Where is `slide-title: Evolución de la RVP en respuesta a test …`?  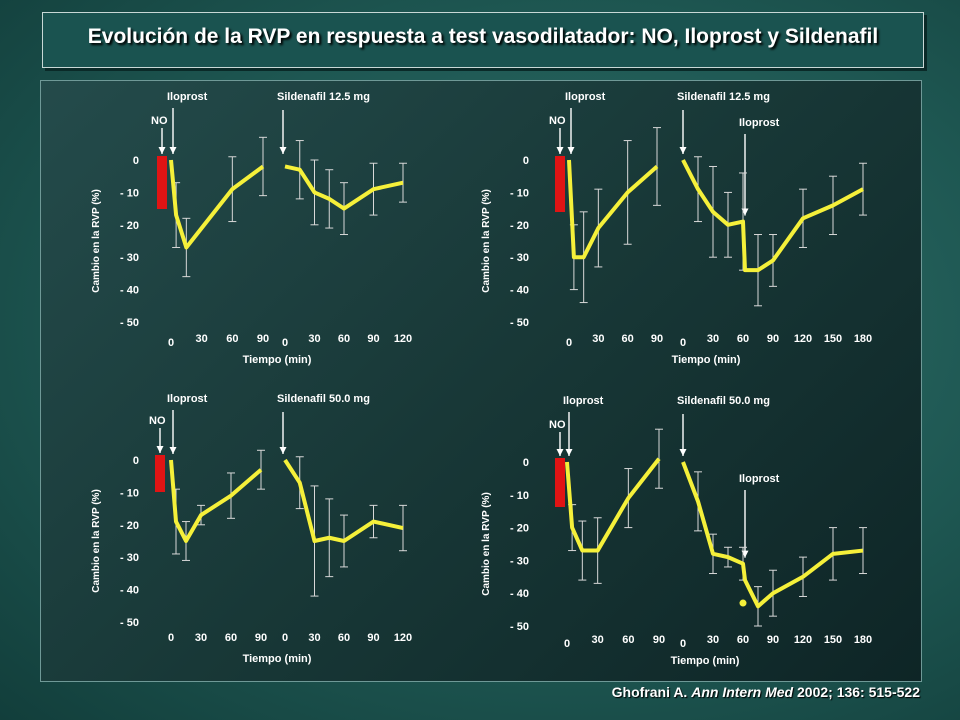
slide-title: Evolución de la RVP en respuesta a test … is located at coordinates (483, 36).